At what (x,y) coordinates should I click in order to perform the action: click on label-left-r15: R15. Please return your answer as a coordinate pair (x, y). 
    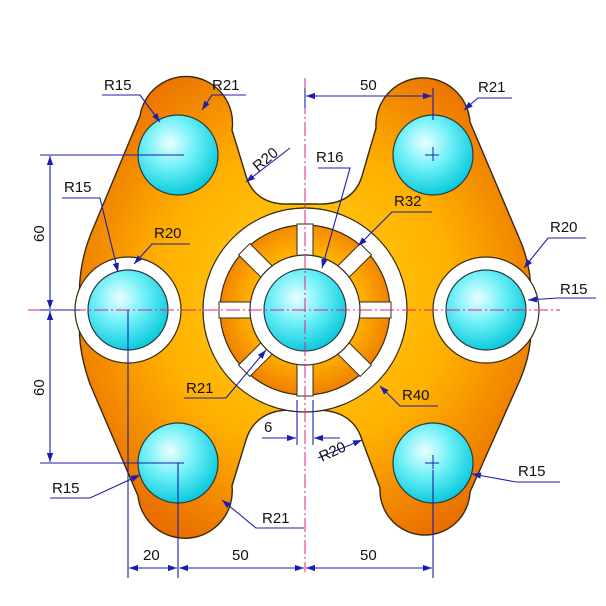
    Looking at the image, I should click on (78, 187).